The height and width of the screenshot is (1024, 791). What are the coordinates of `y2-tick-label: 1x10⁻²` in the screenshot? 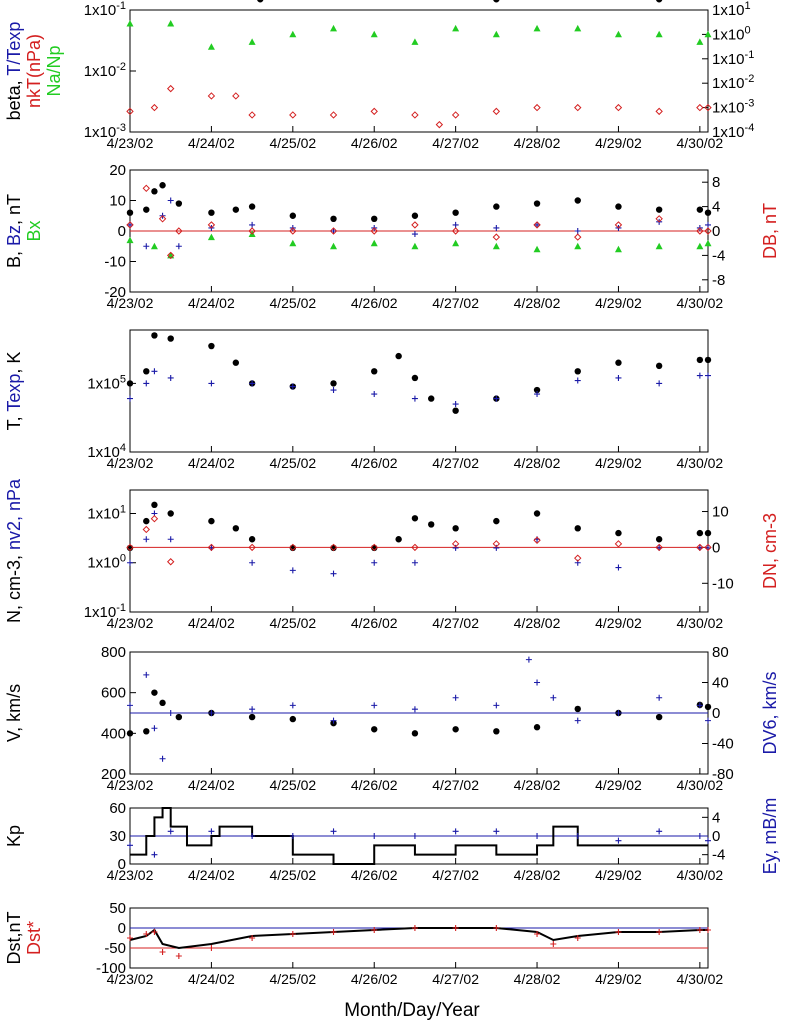 It's located at (733, 82).